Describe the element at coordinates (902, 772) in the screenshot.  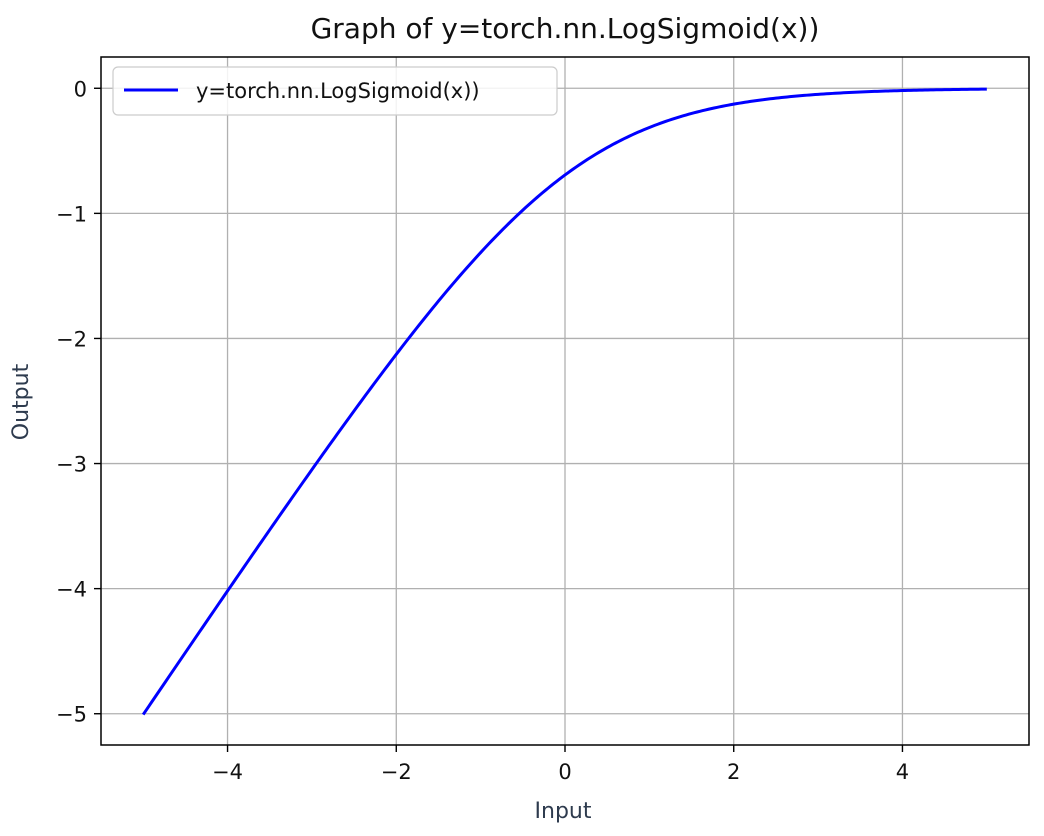
I see `x-tick-label: 4` at that location.